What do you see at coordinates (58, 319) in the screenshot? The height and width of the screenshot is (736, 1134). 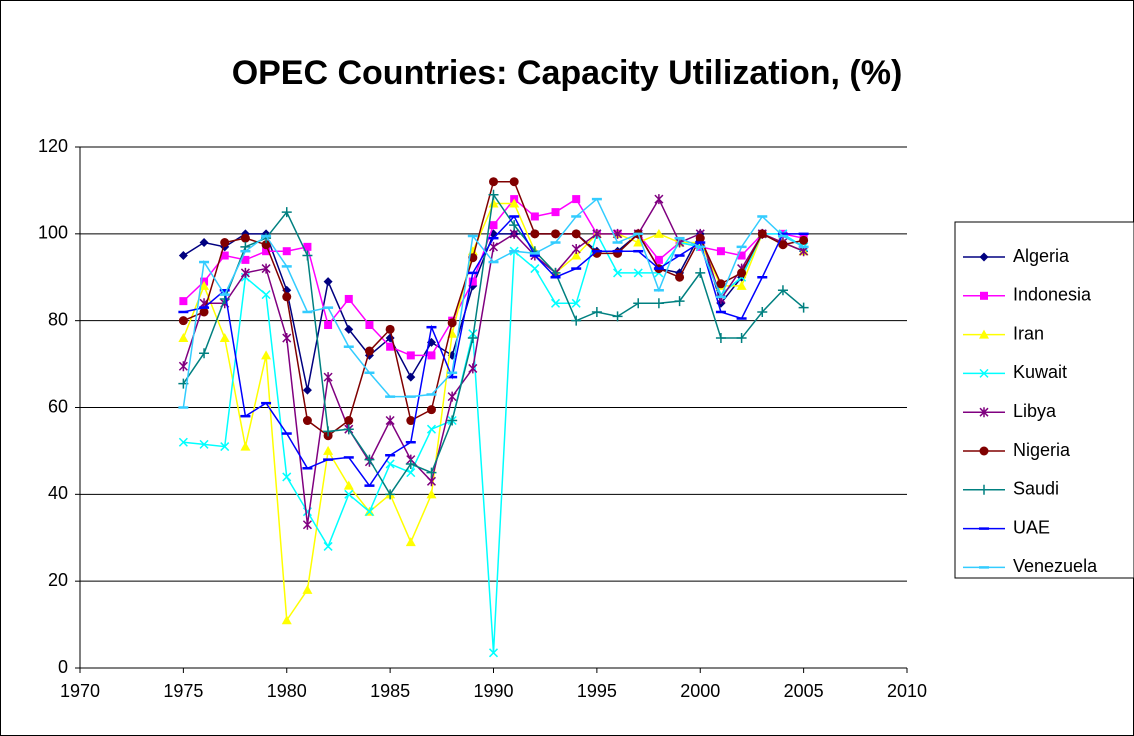 I see `y-tick-label: 80` at bounding box center [58, 319].